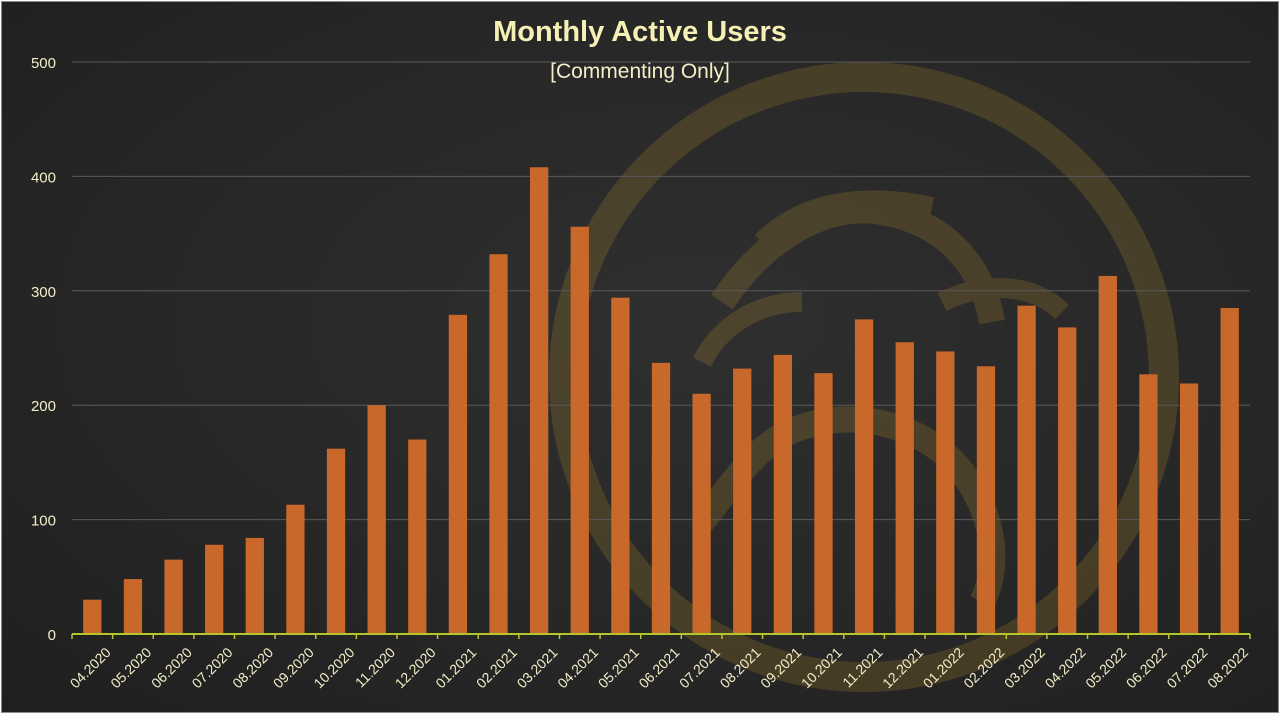 The image size is (1280, 714). What do you see at coordinates (130, 667) in the screenshot?
I see `x-tick-label: 05.2020` at bounding box center [130, 667].